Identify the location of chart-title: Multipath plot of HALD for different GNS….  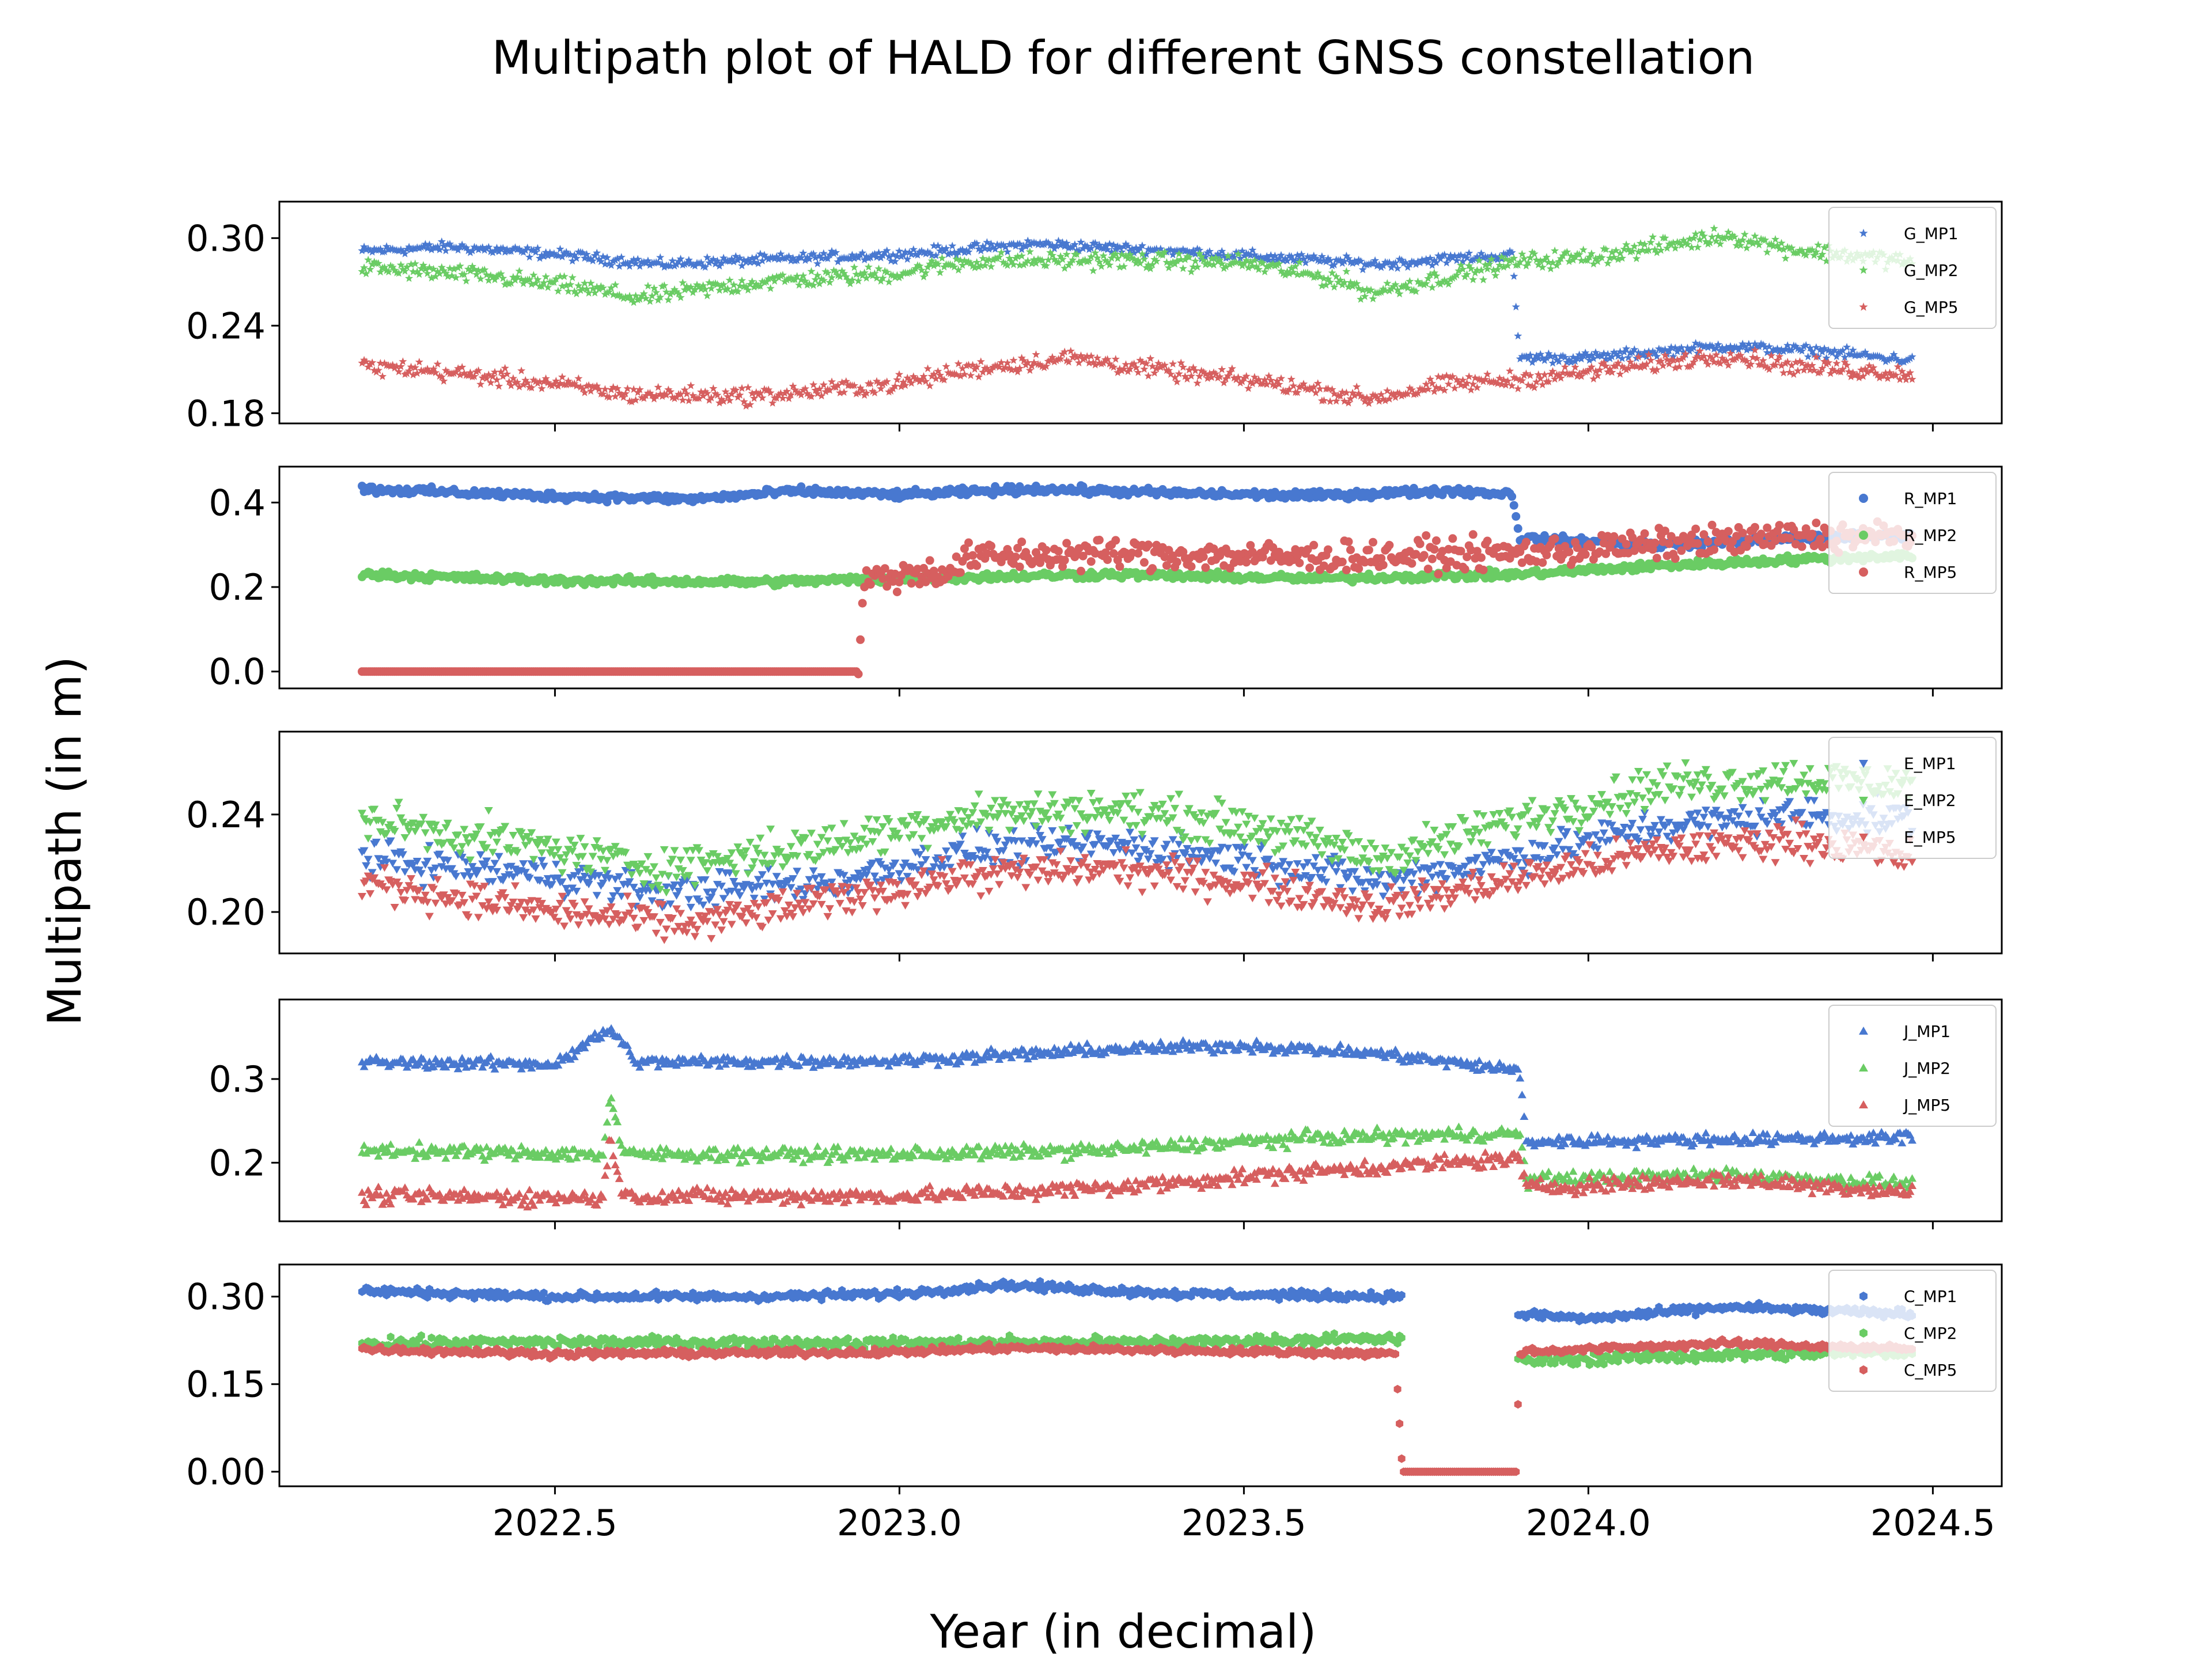
(1123, 58).